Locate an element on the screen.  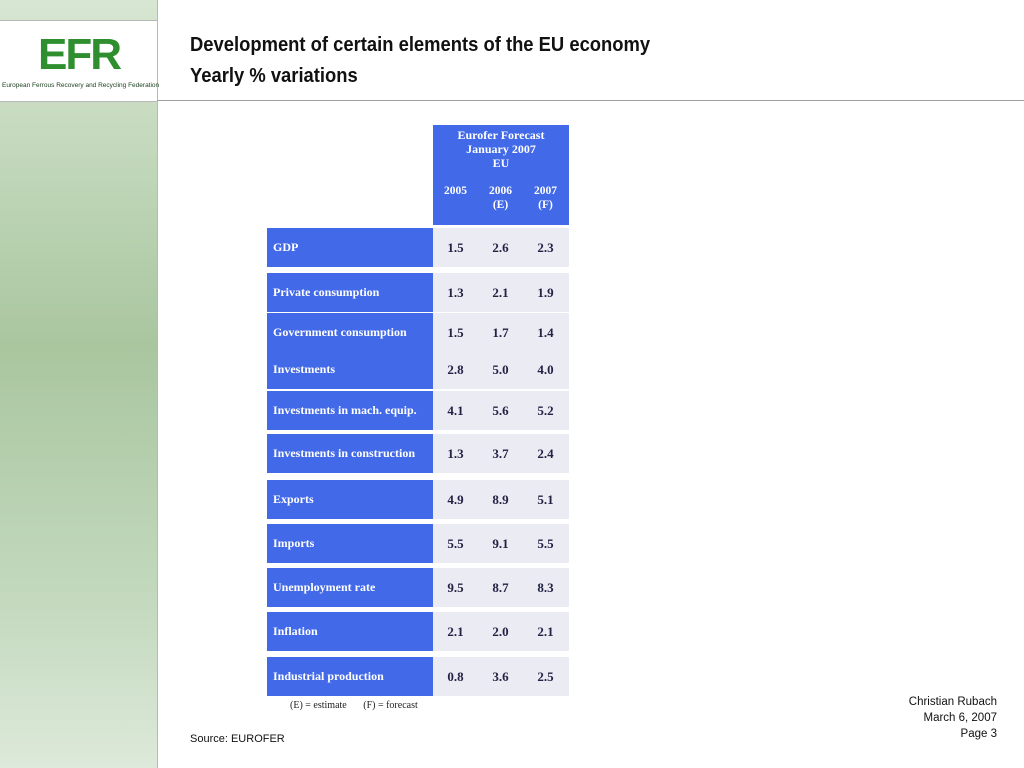
slide-footer: Christian Rubach March 6, 2007 Page 3 is located at coordinates (953, 718).